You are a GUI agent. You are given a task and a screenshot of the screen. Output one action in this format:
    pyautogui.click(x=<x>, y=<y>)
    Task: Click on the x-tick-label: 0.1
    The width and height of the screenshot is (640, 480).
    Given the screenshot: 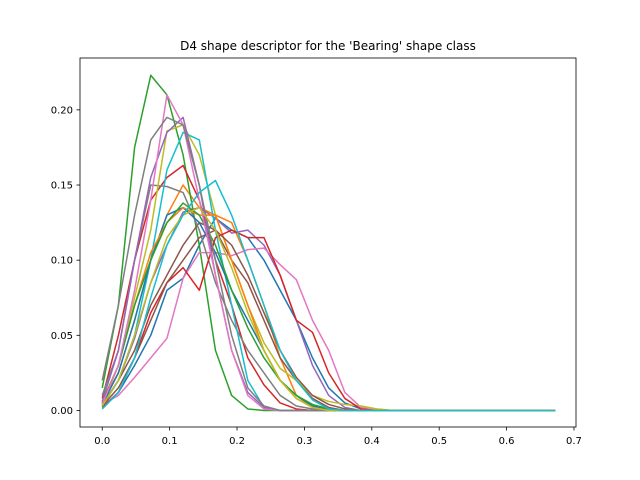 What is the action you would take?
    pyautogui.click(x=170, y=441)
    